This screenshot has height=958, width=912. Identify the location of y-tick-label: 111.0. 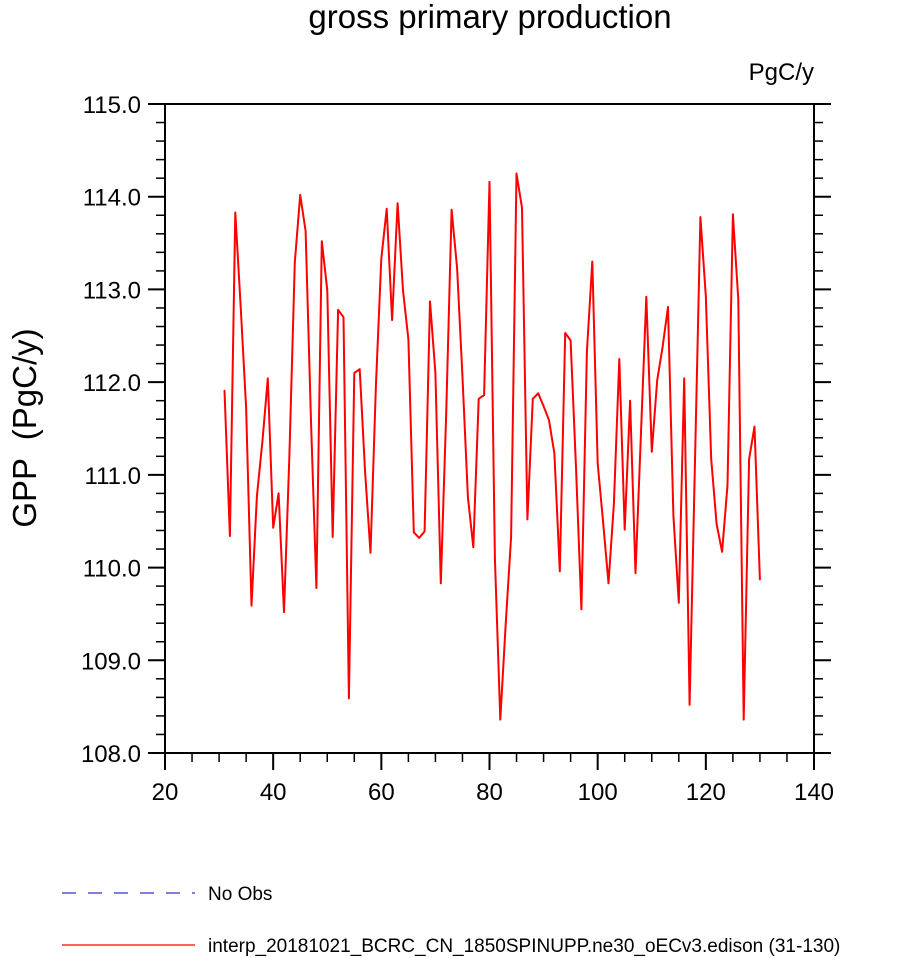
(113, 476).